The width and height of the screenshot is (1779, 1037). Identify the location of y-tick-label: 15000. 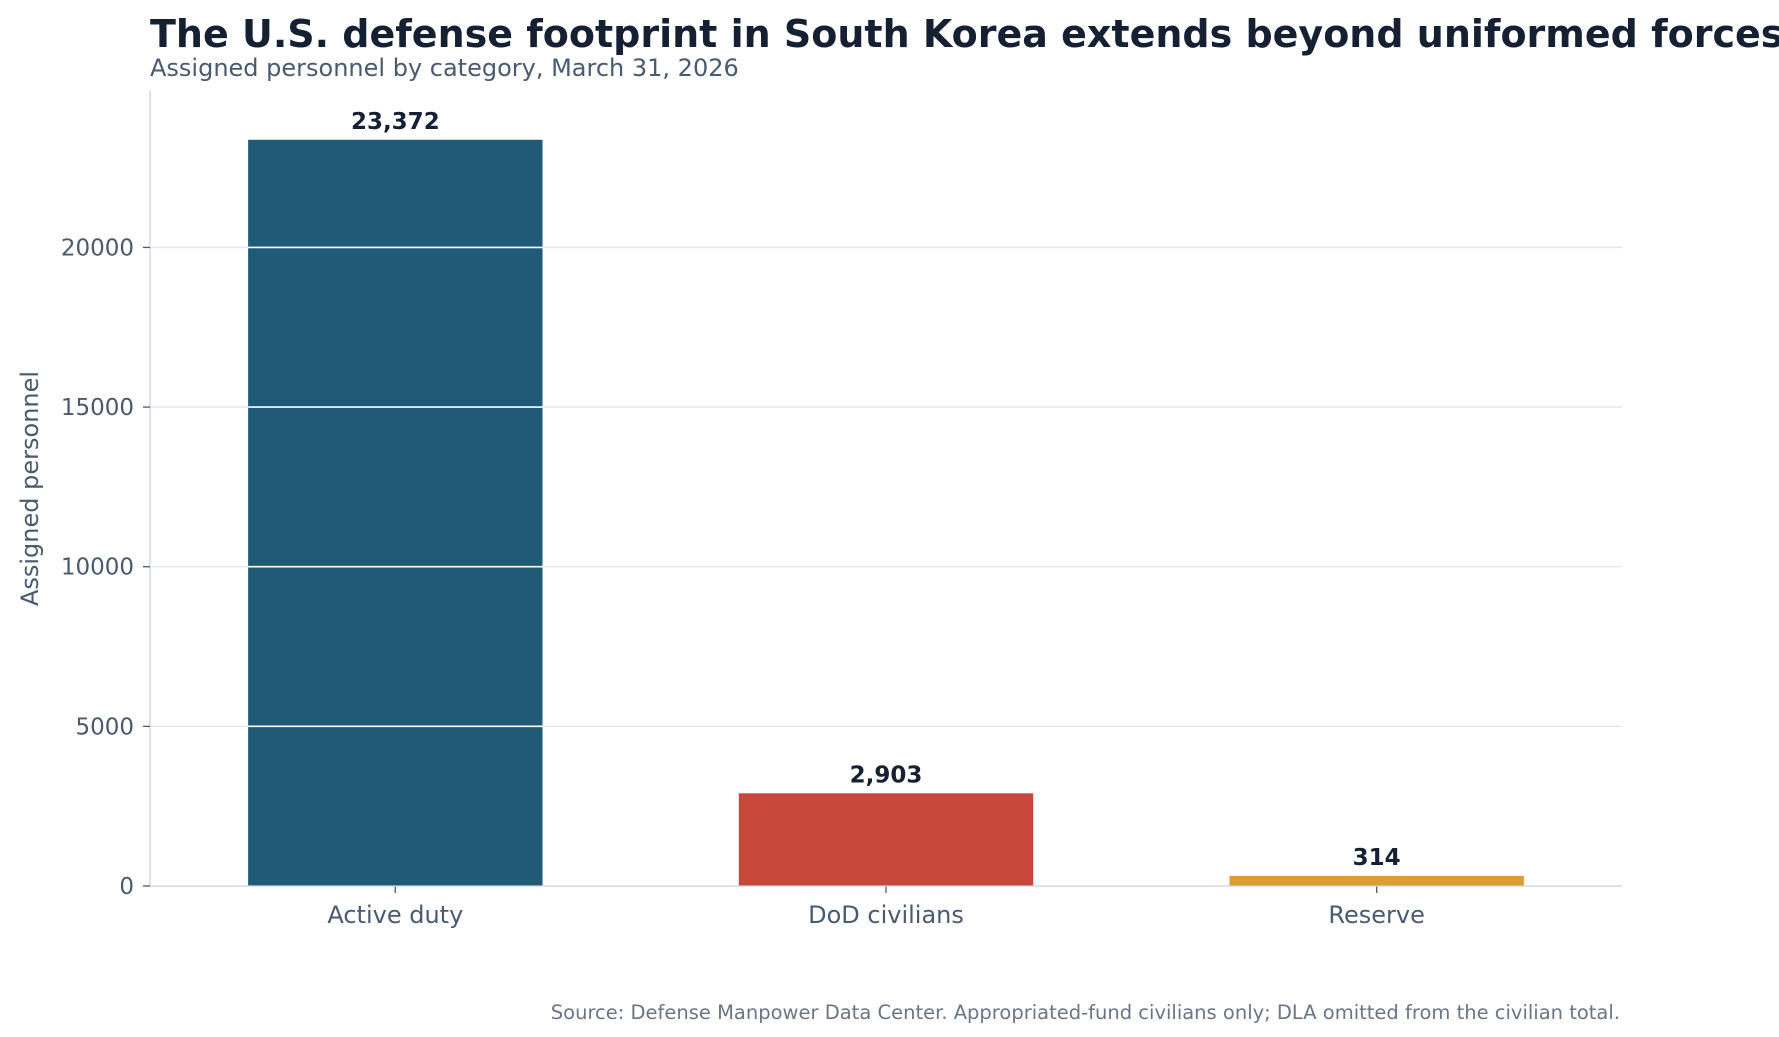
(97, 408).